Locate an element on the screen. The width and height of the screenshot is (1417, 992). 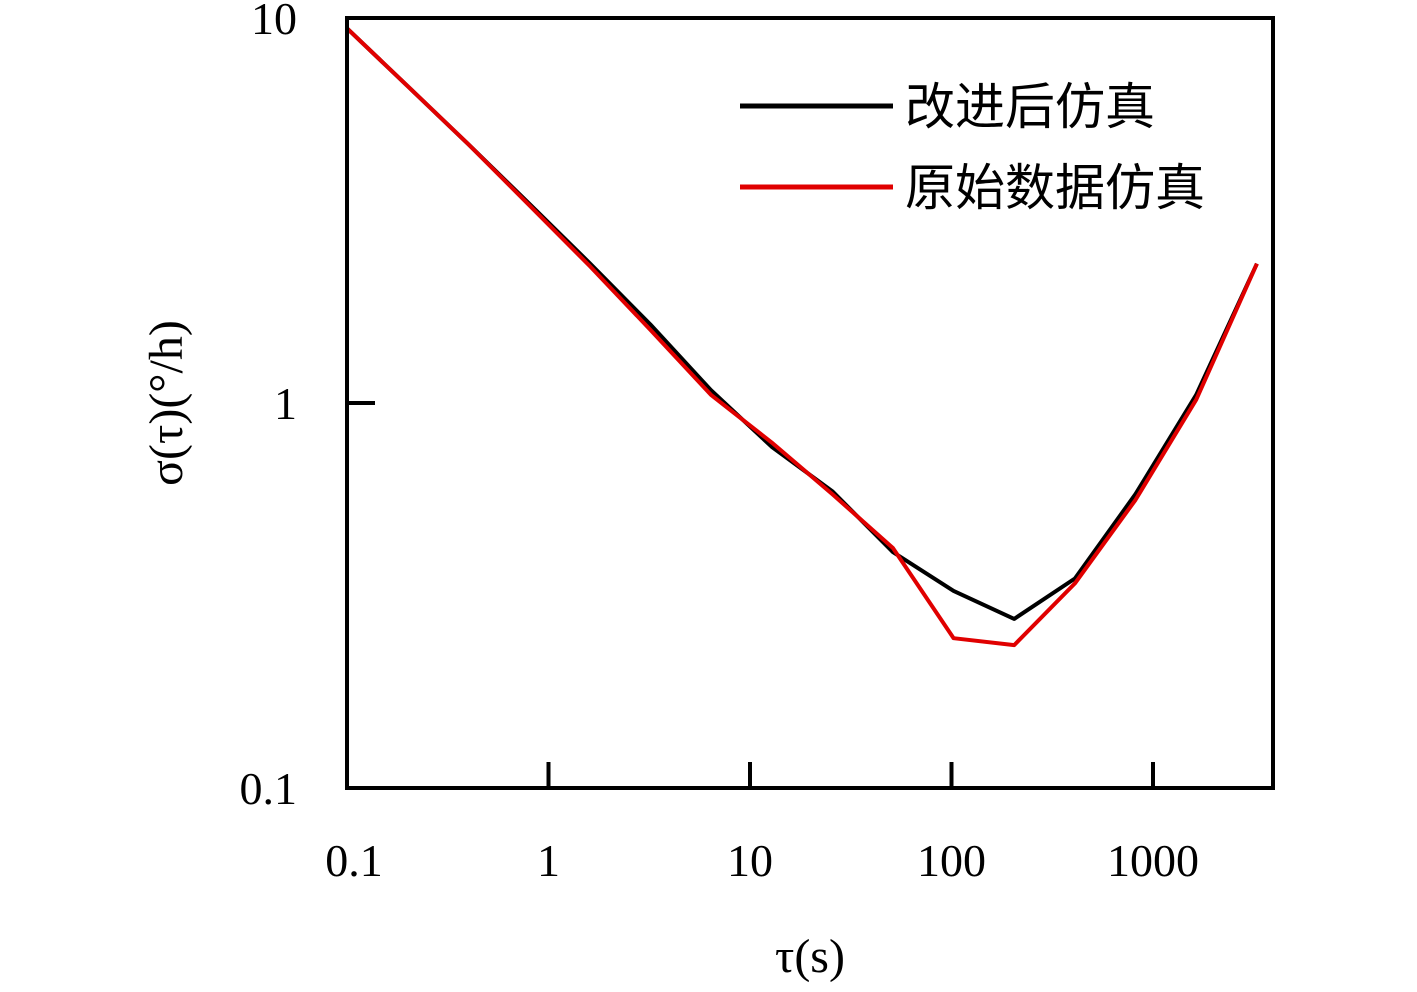
x-tick-label-100: 100 is located at coordinates (951, 860).